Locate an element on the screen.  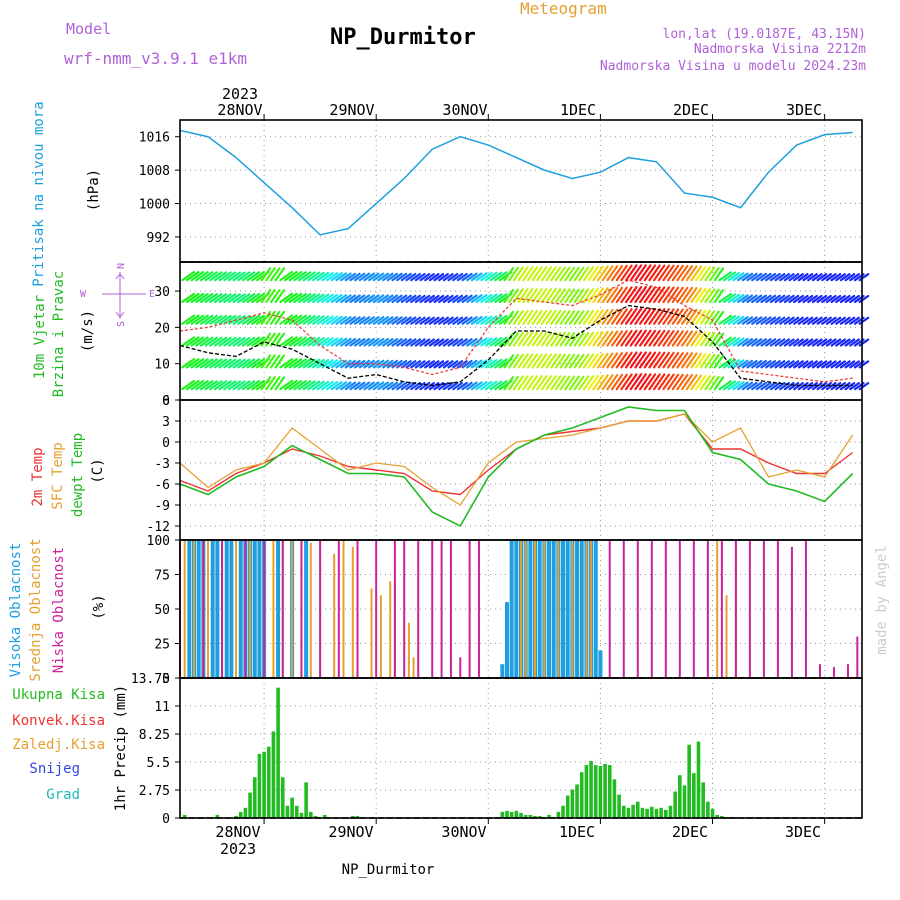
top-date-2dec: 2DEC is located at coordinates (691, 110).